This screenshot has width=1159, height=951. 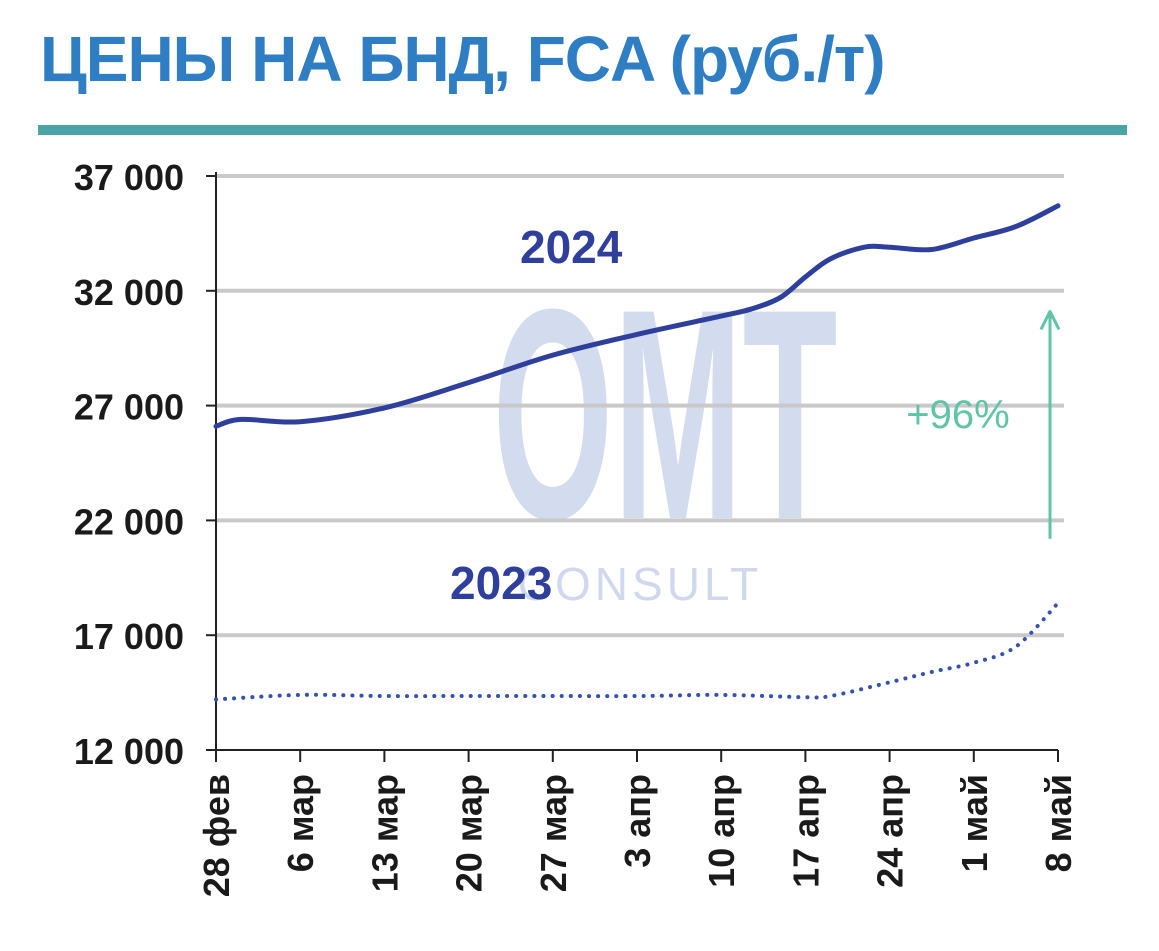 What do you see at coordinates (637, 821) in the screenshot?
I see `x-tick-label: 3 апр` at bounding box center [637, 821].